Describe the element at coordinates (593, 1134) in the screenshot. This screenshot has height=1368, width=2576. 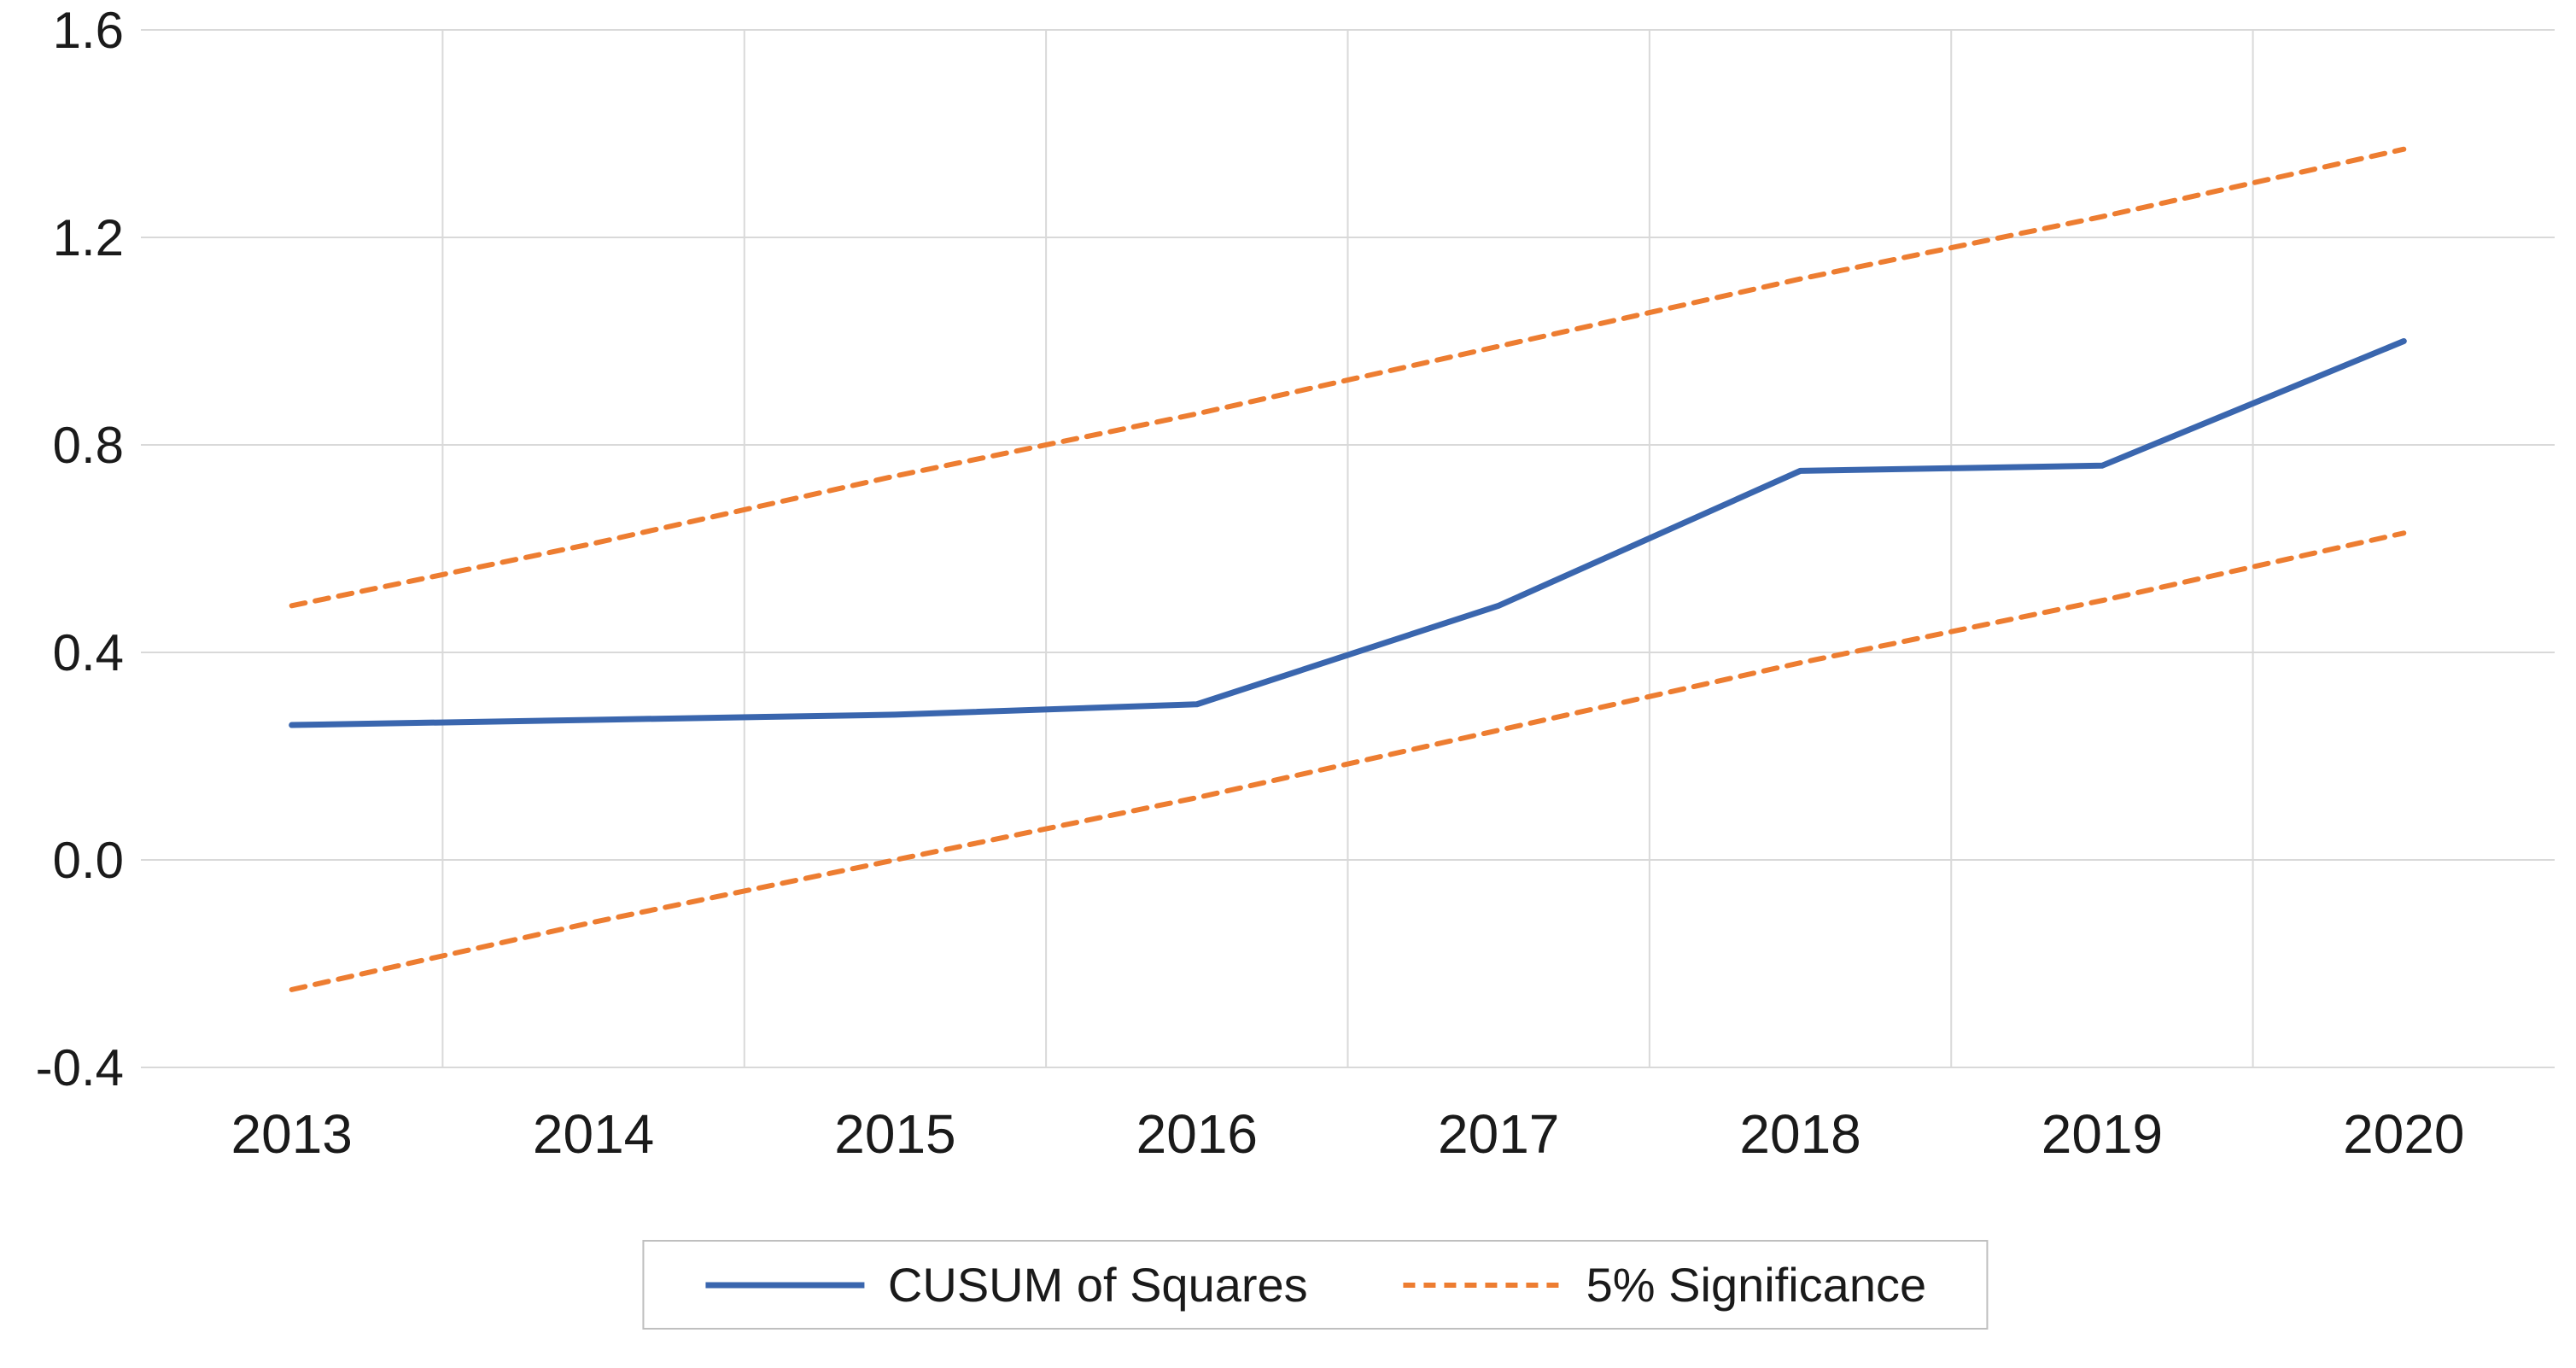
I see `x-tick-label: 2014` at that location.